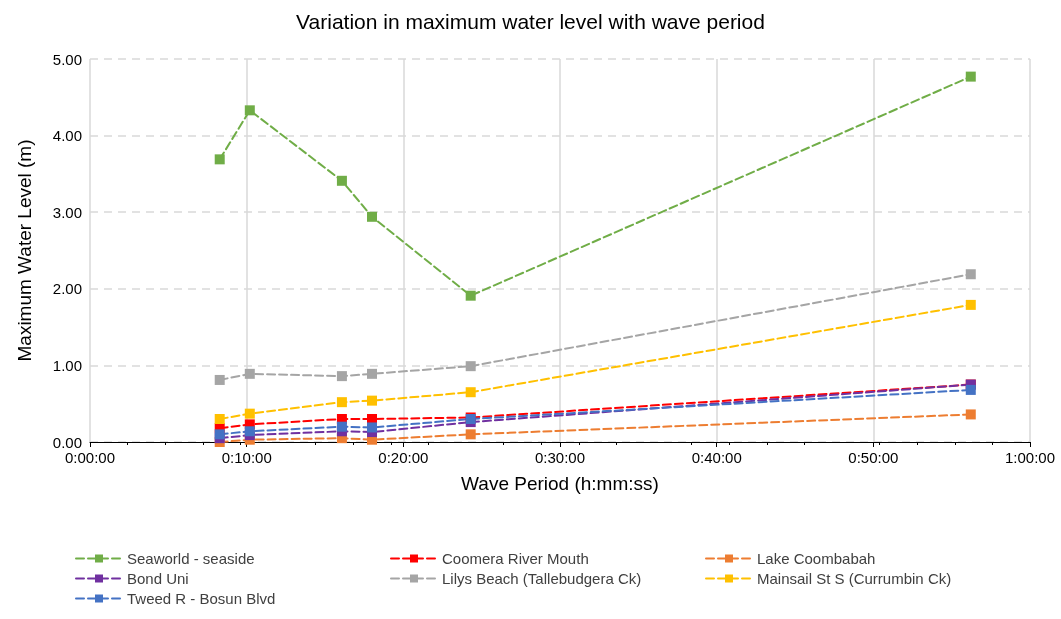  Describe the element at coordinates (716, 457) in the screenshot. I see `x-tick-label: 0:40:00` at that location.